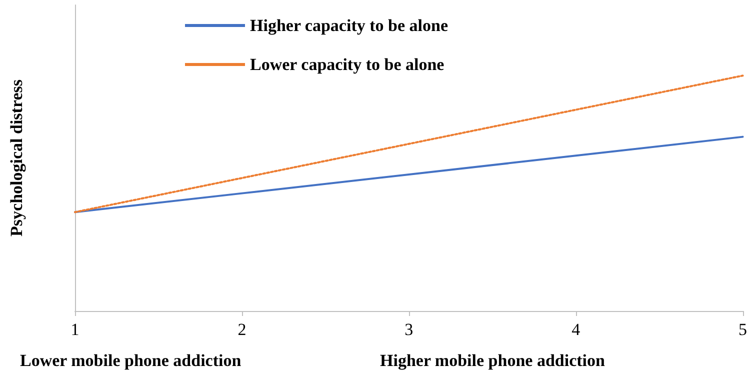 Image resolution: width=750 pixels, height=376 pixels. I want to click on y-axis-title: Psychological distress, so click(16, 157).